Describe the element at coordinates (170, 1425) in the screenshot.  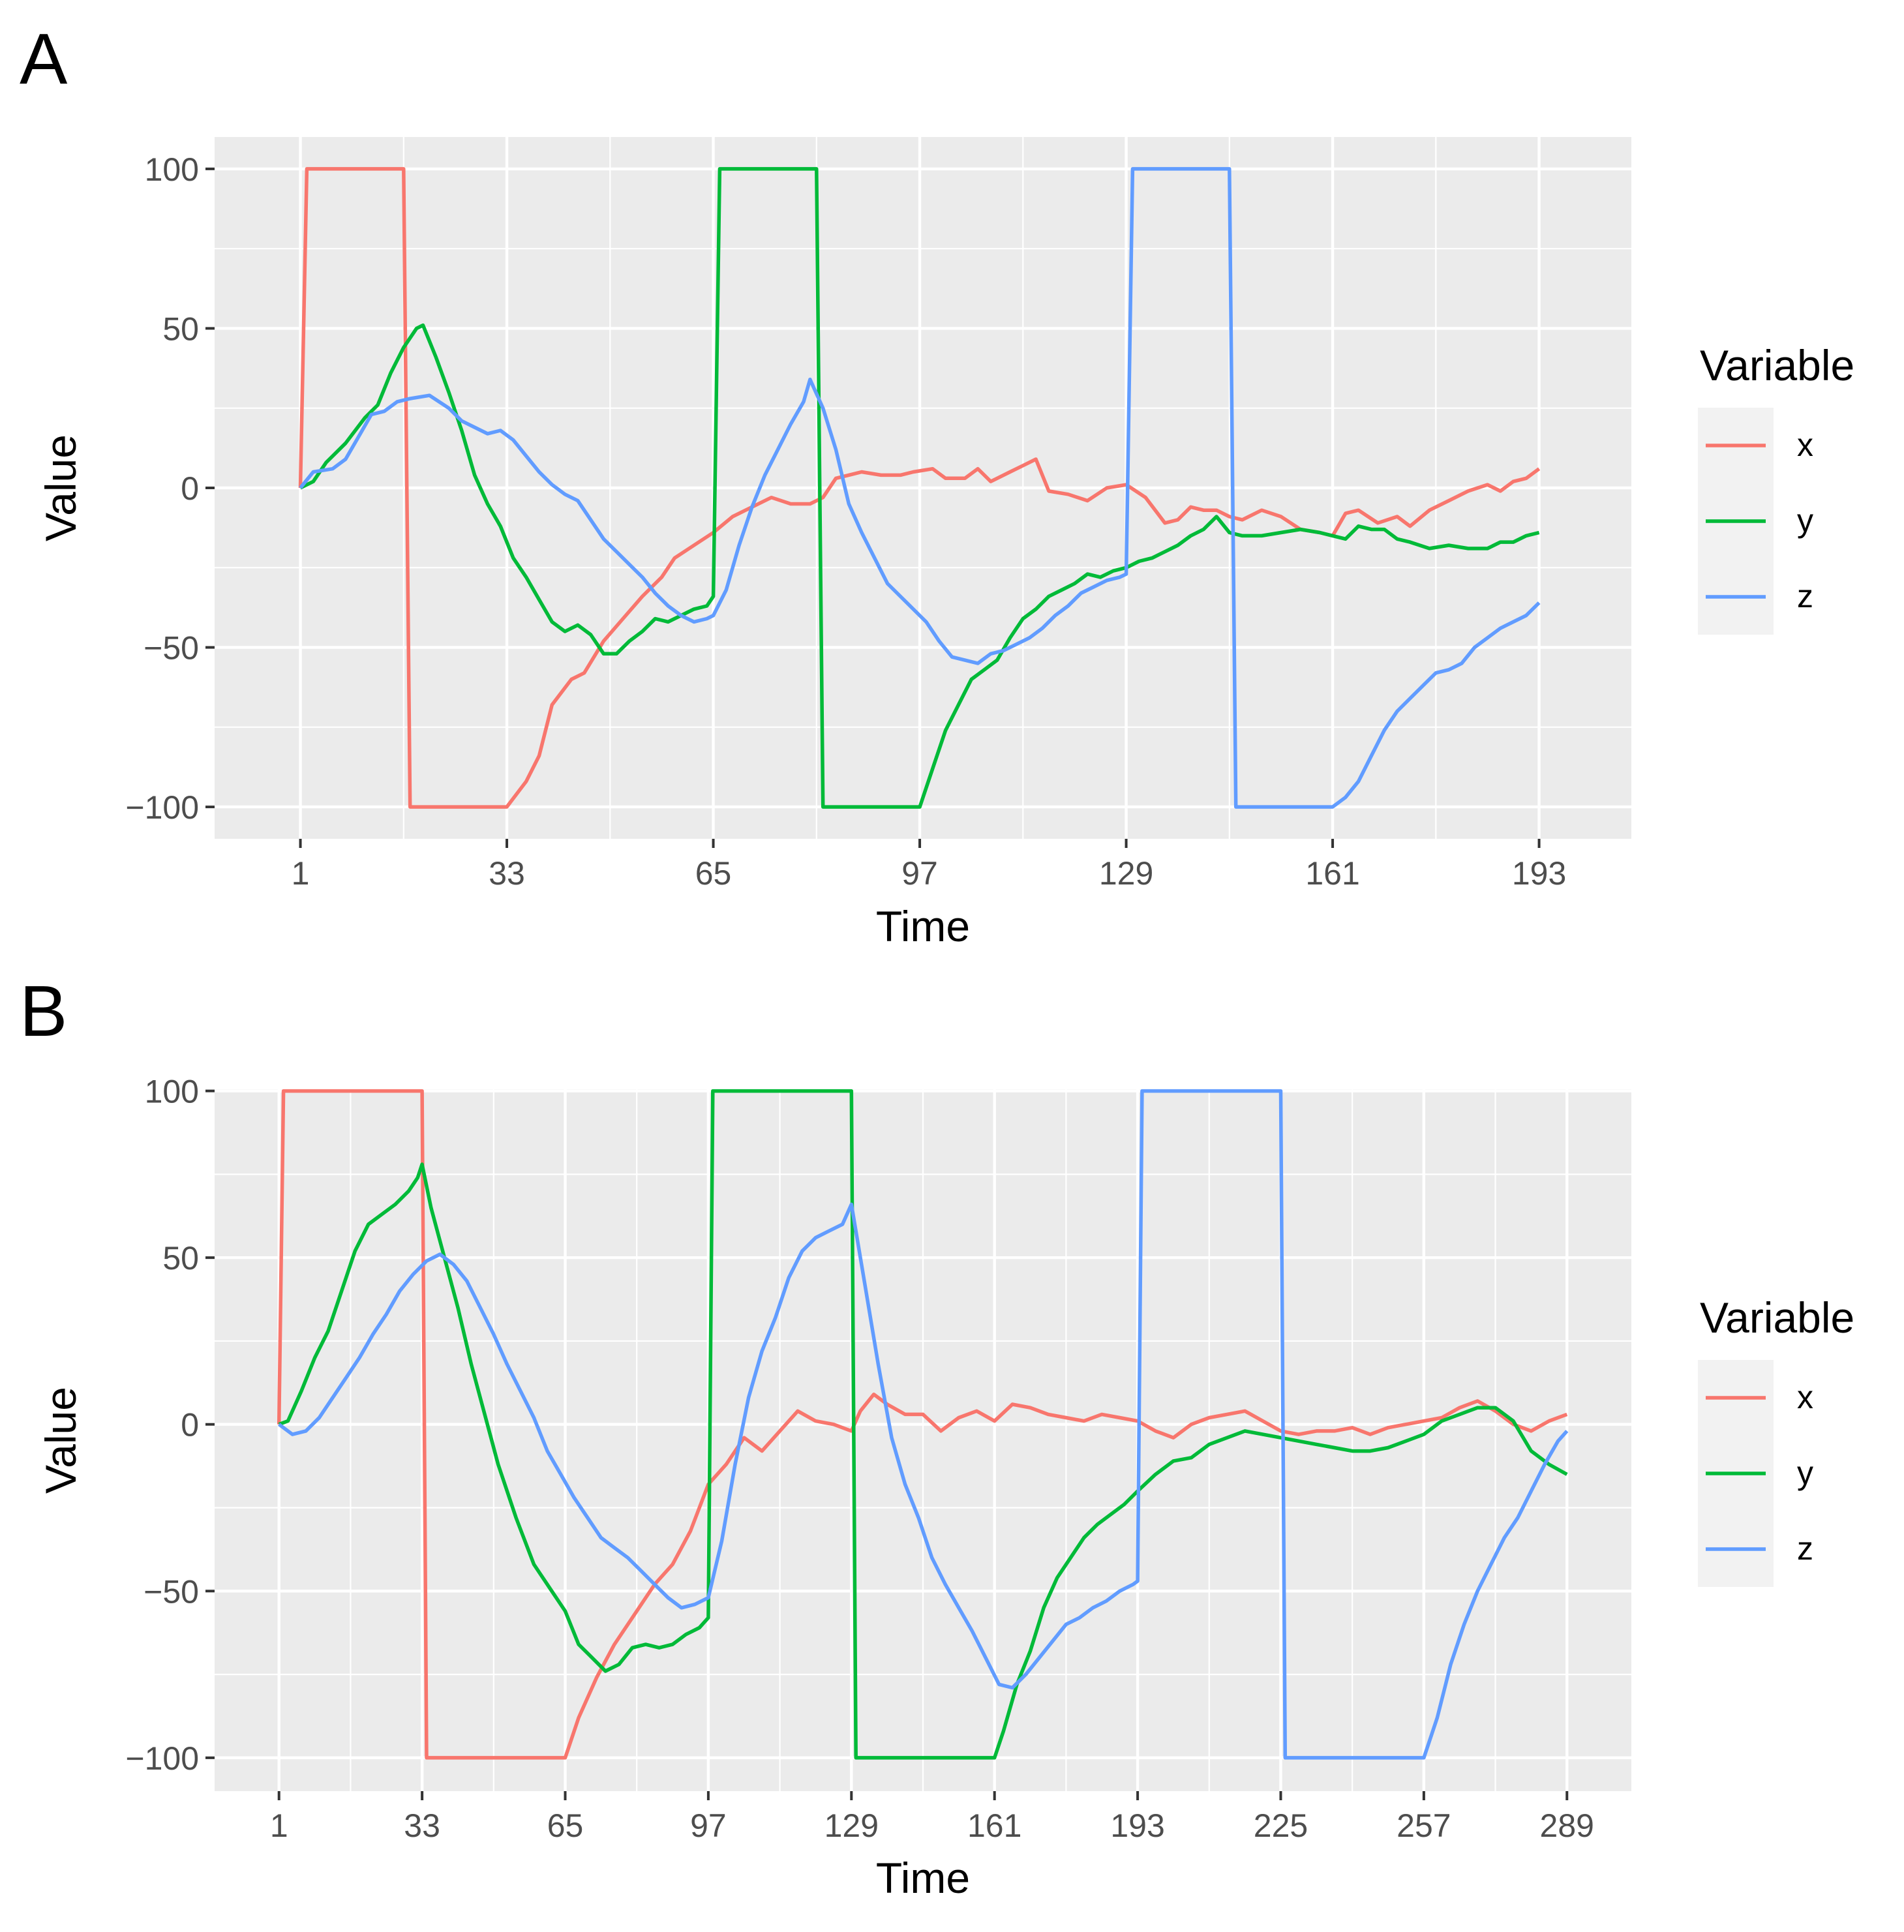
I see `y-axis-b: 100 50 0 −50 −100` at that location.